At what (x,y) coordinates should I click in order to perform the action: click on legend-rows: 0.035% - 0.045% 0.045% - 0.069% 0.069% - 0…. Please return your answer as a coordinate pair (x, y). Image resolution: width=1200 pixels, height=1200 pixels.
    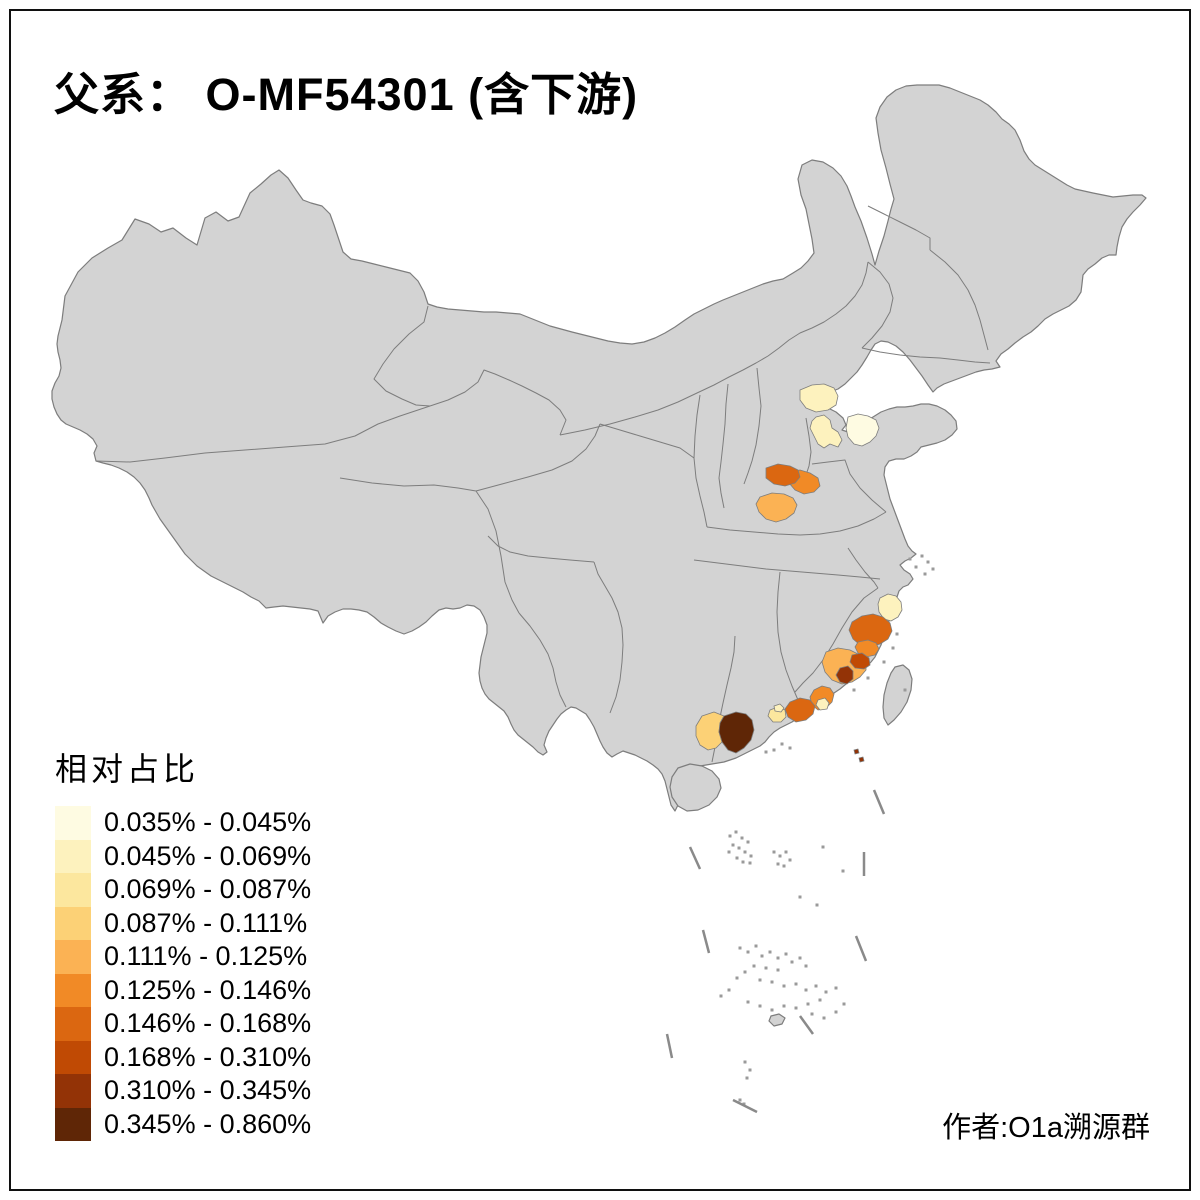
    Looking at the image, I should click on (183, 973).